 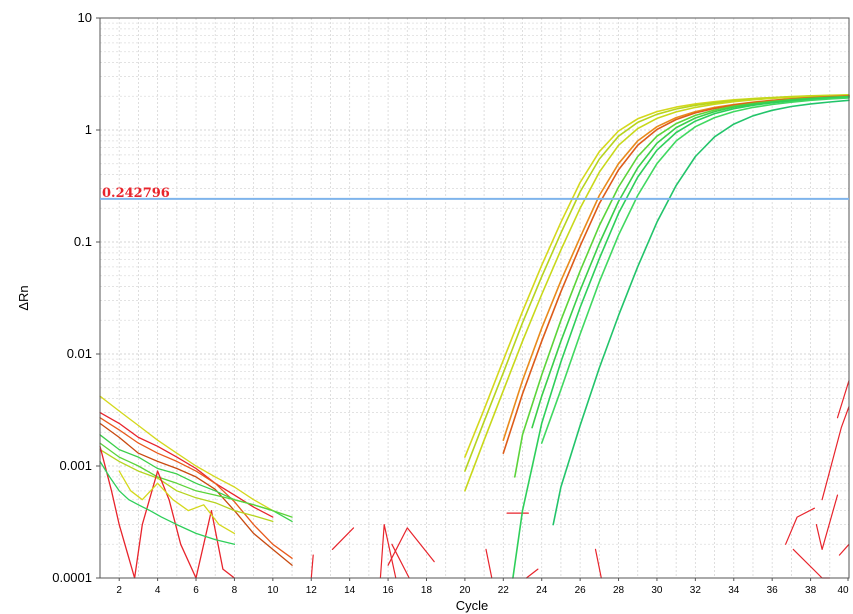 I want to click on x-axis-label: Cycle, so click(x=472, y=605).